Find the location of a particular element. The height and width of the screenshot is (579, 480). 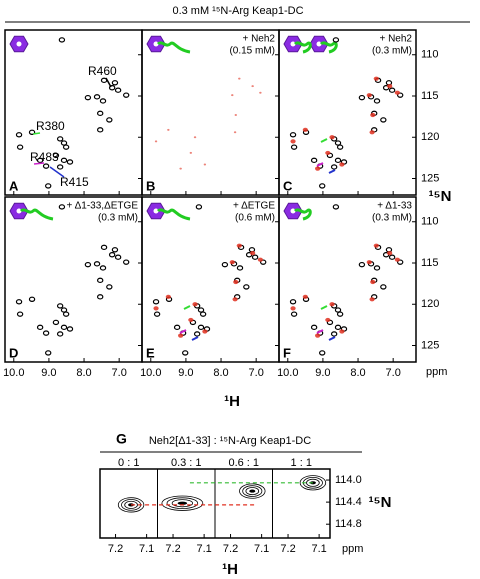

y-tick-label: 115 is located at coordinates (430, 96).